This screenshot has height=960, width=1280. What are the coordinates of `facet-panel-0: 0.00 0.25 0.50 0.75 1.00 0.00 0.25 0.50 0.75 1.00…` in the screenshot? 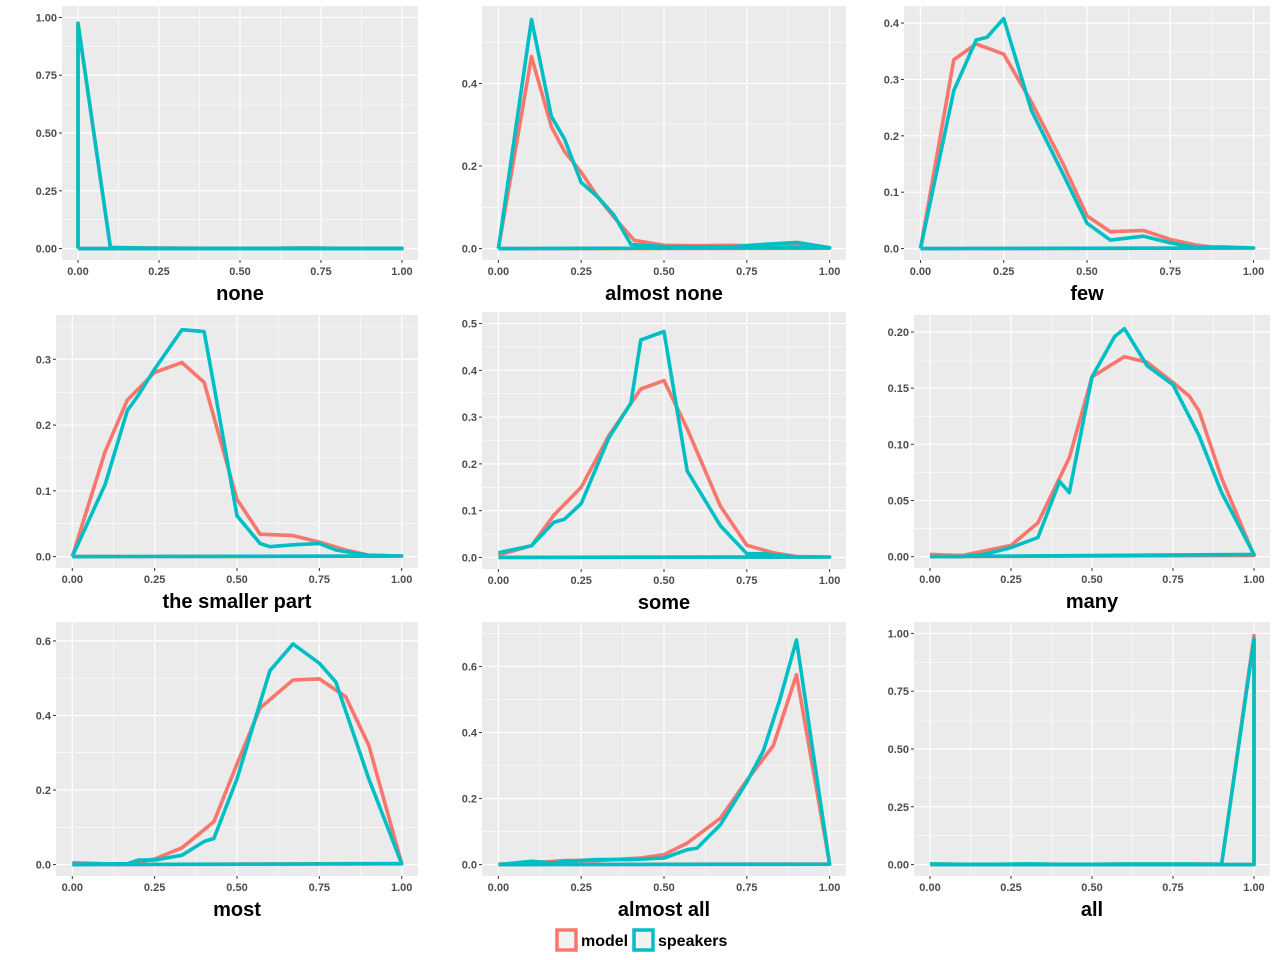 It's located at (227, 155).